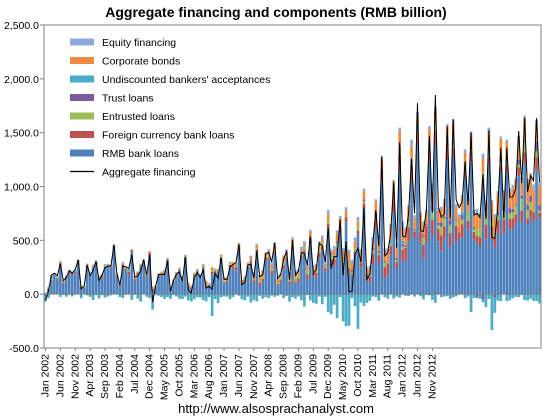 This screenshot has height=419, width=552. Describe the element at coordinates (45, 375) in the screenshot. I see `x-tick-label: Jan 2002` at that location.